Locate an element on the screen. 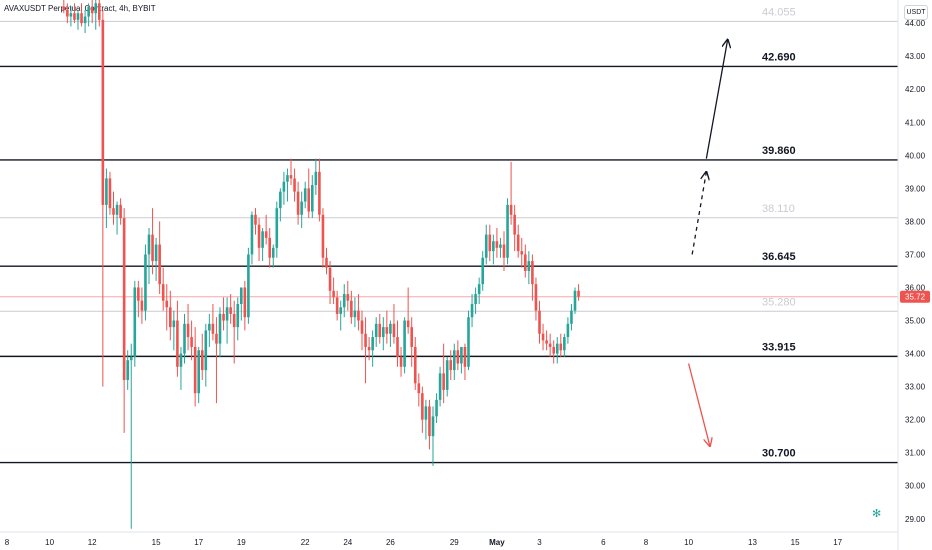 The image size is (932, 550). up-projection-arrow is located at coordinates (698, 213).